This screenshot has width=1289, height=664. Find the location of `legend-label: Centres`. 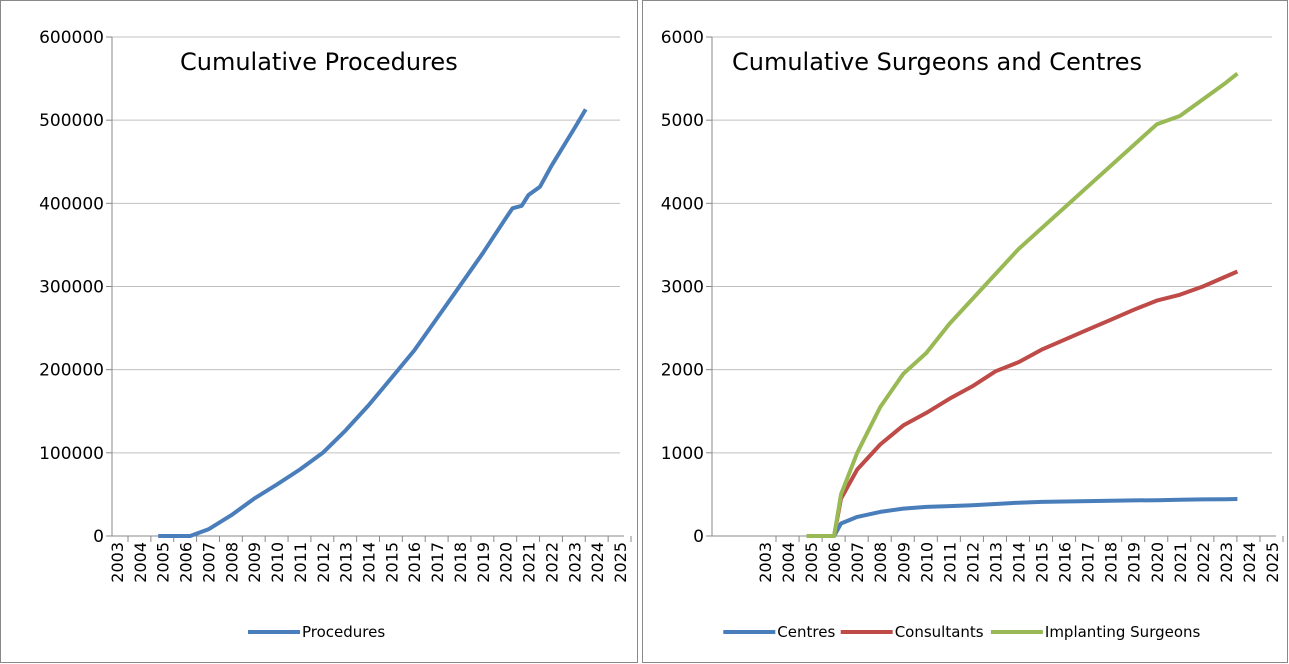

legend-label: Centres is located at coordinates (806, 632).